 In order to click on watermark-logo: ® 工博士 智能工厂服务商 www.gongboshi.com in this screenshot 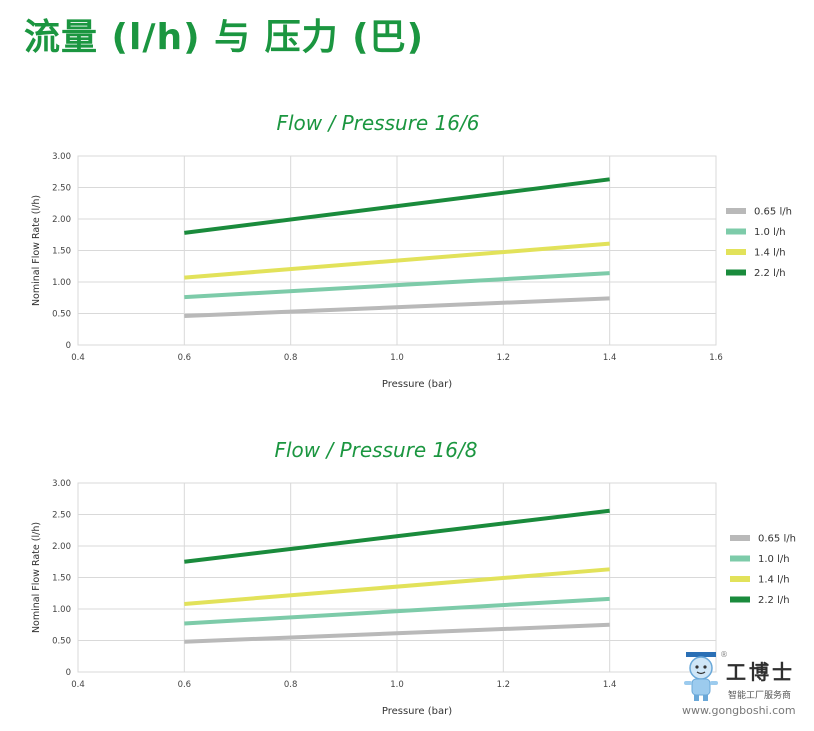, I will do `click(742, 685)`.